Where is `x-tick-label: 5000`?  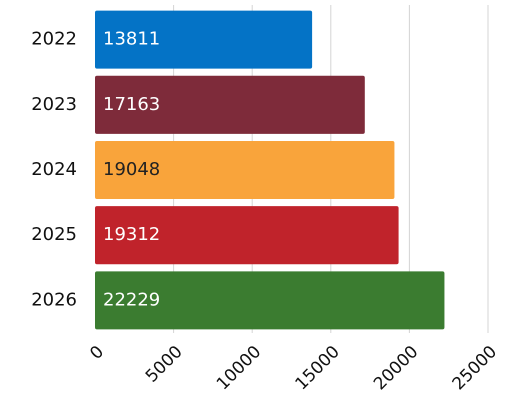 x-tick-label: 5000 is located at coordinates (164, 364).